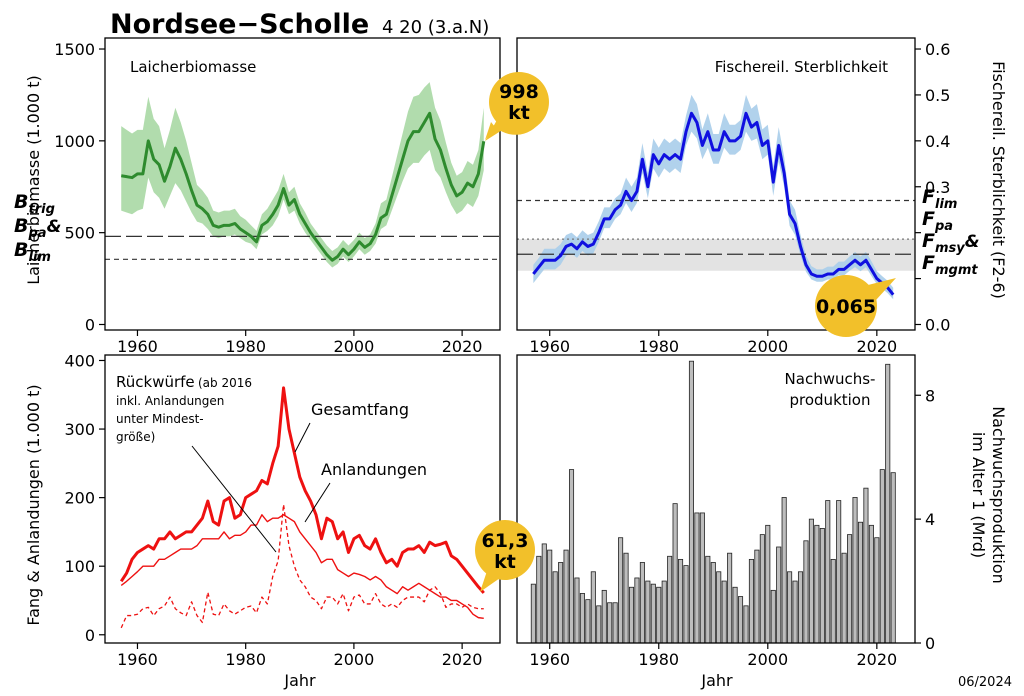 The height and width of the screenshot is (696, 1024). What do you see at coordinates (882, 289) in the screenshot?
I see `f-callout-tail` at bounding box center [882, 289].